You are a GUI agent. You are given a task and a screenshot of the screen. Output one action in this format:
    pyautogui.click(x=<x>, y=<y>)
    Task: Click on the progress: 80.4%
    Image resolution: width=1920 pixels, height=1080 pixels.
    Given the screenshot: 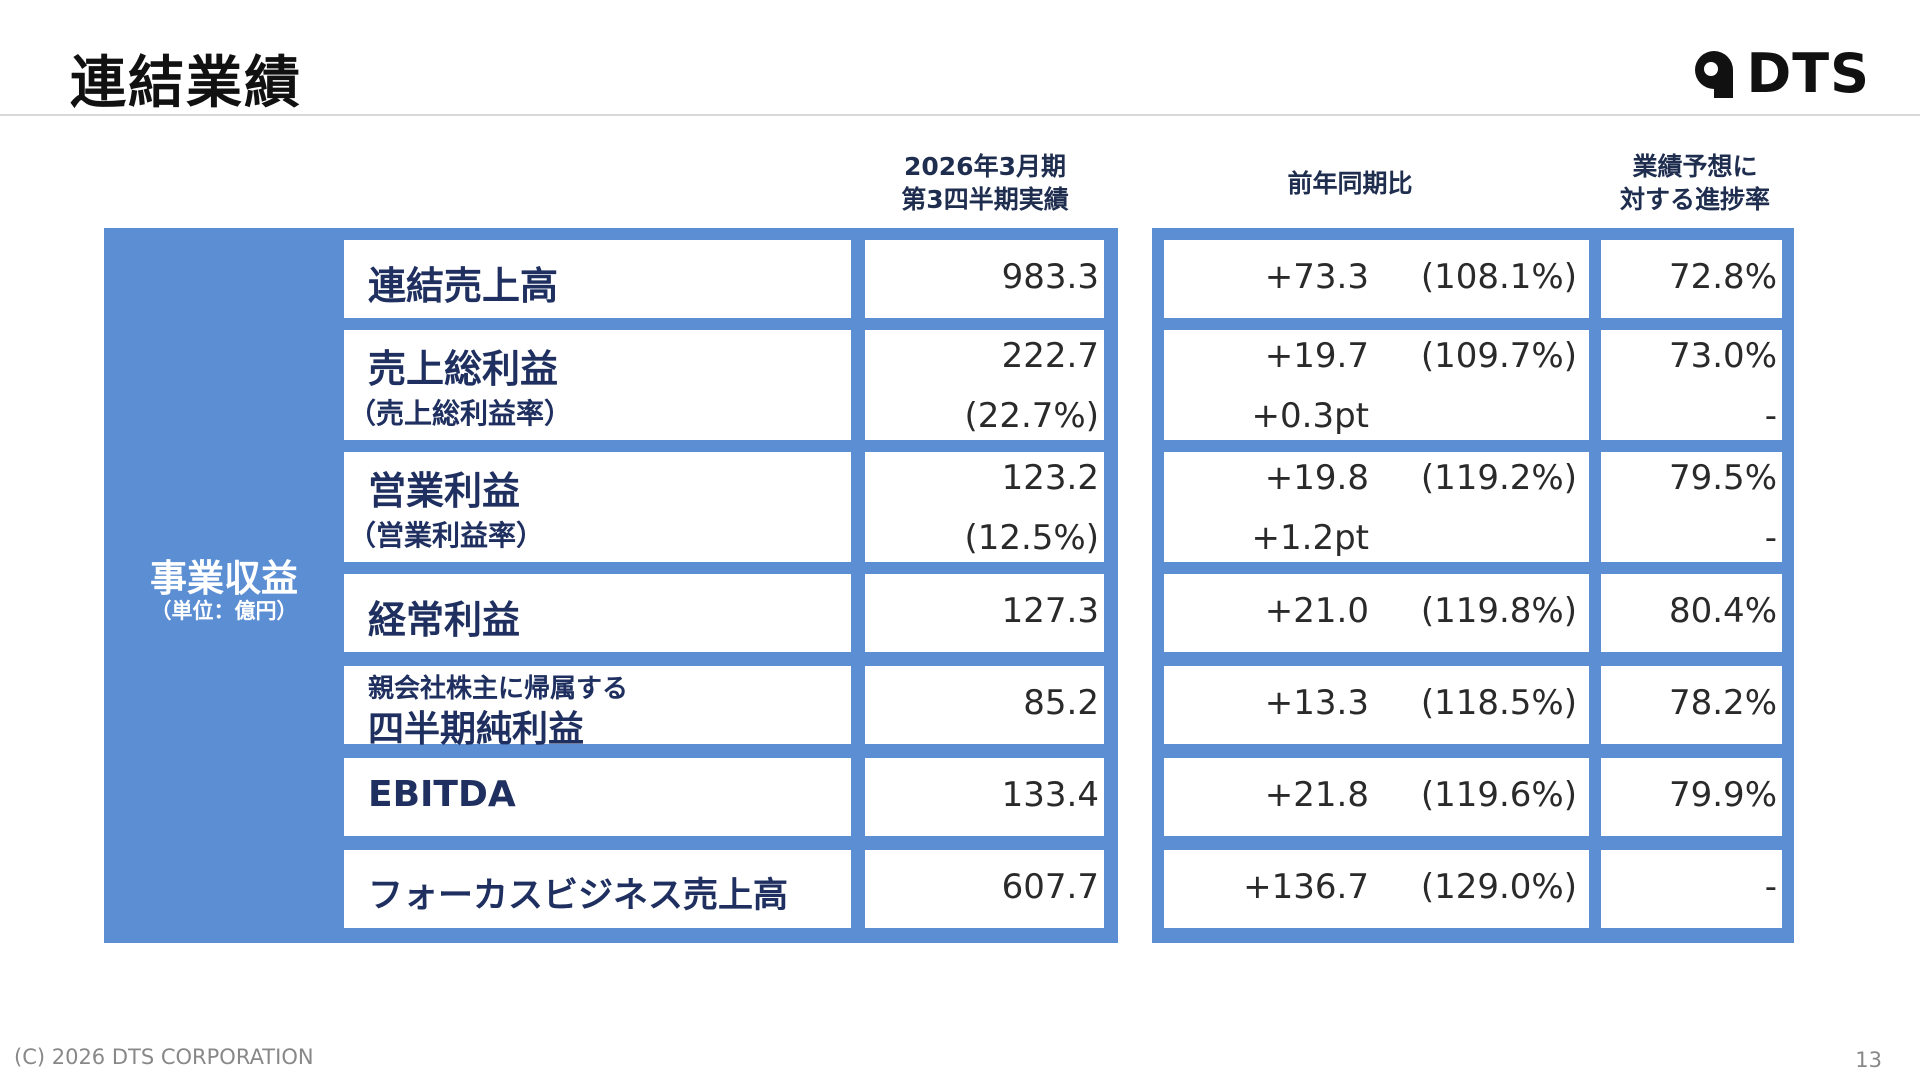 What is the action you would take?
    pyautogui.click(x=1722, y=611)
    